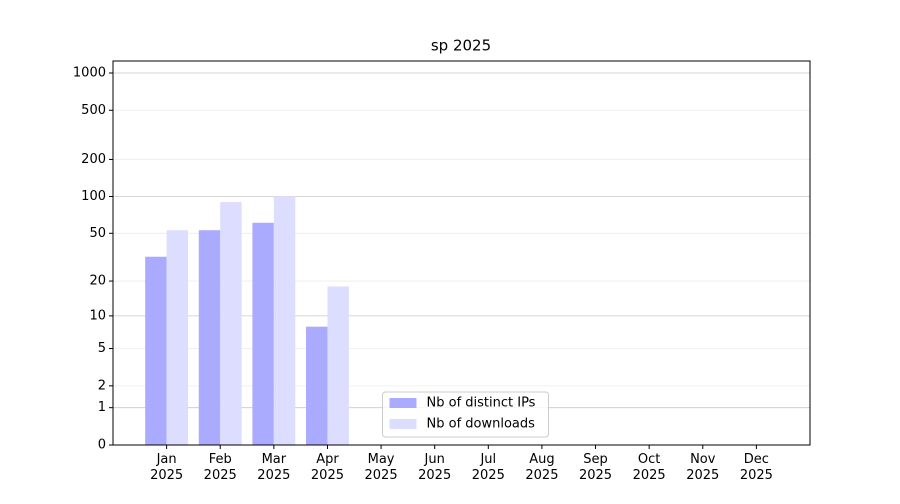  I want to click on x-tick-label: Nov 2025, so click(703, 467).